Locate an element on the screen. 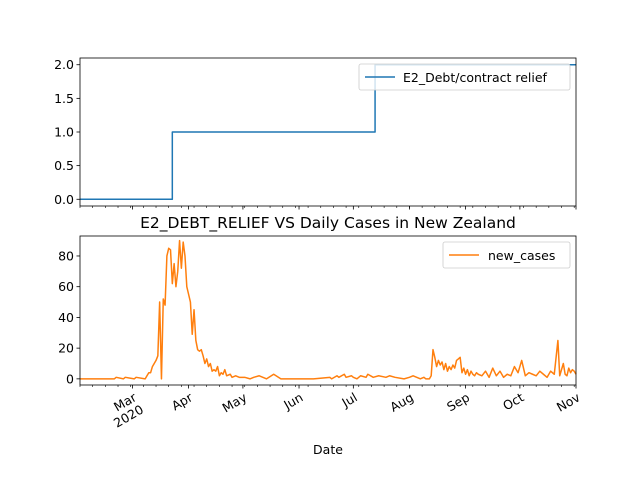  x-axis-label: Date is located at coordinates (328, 449).